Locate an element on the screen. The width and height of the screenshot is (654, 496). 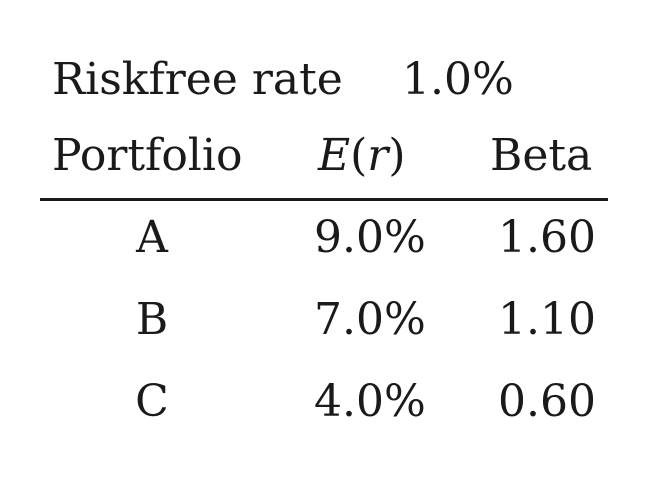
header-er-open-paren: ( is located at coordinates (359, 155).